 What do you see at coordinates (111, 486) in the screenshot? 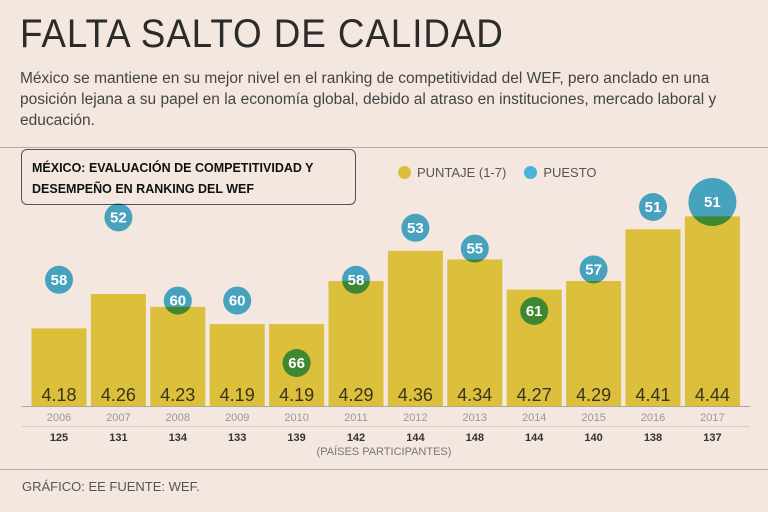
I see `footer-credit: GRÁFICO: EE FUENTE: WEF.` at bounding box center [111, 486].